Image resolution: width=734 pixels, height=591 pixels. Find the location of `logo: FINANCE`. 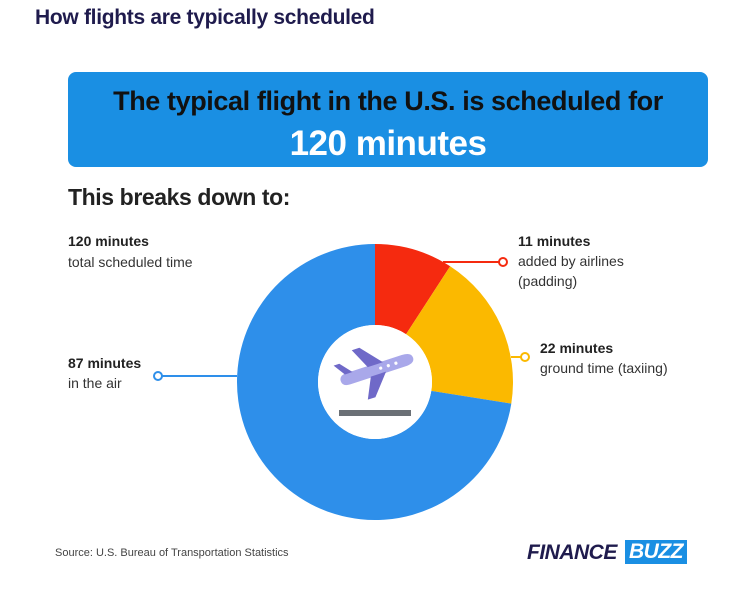

logo: FINANCE is located at coordinates (572, 552).